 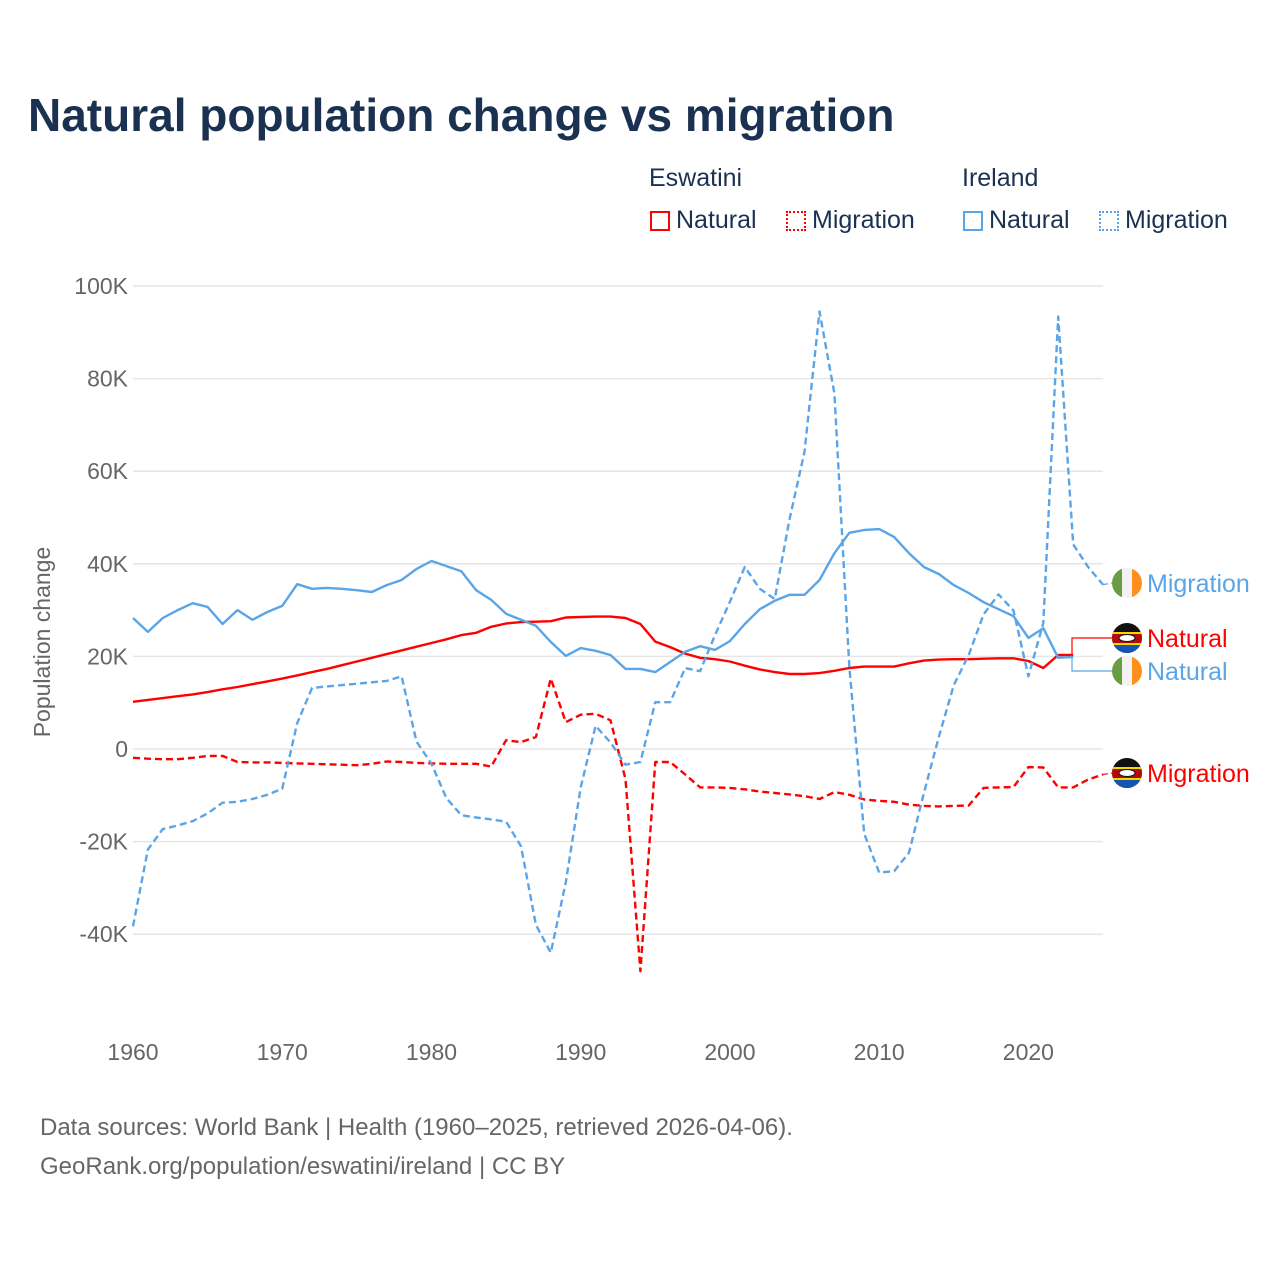 What do you see at coordinates (42, 642) in the screenshot?
I see `y-axis-label: Population change` at bounding box center [42, 642].